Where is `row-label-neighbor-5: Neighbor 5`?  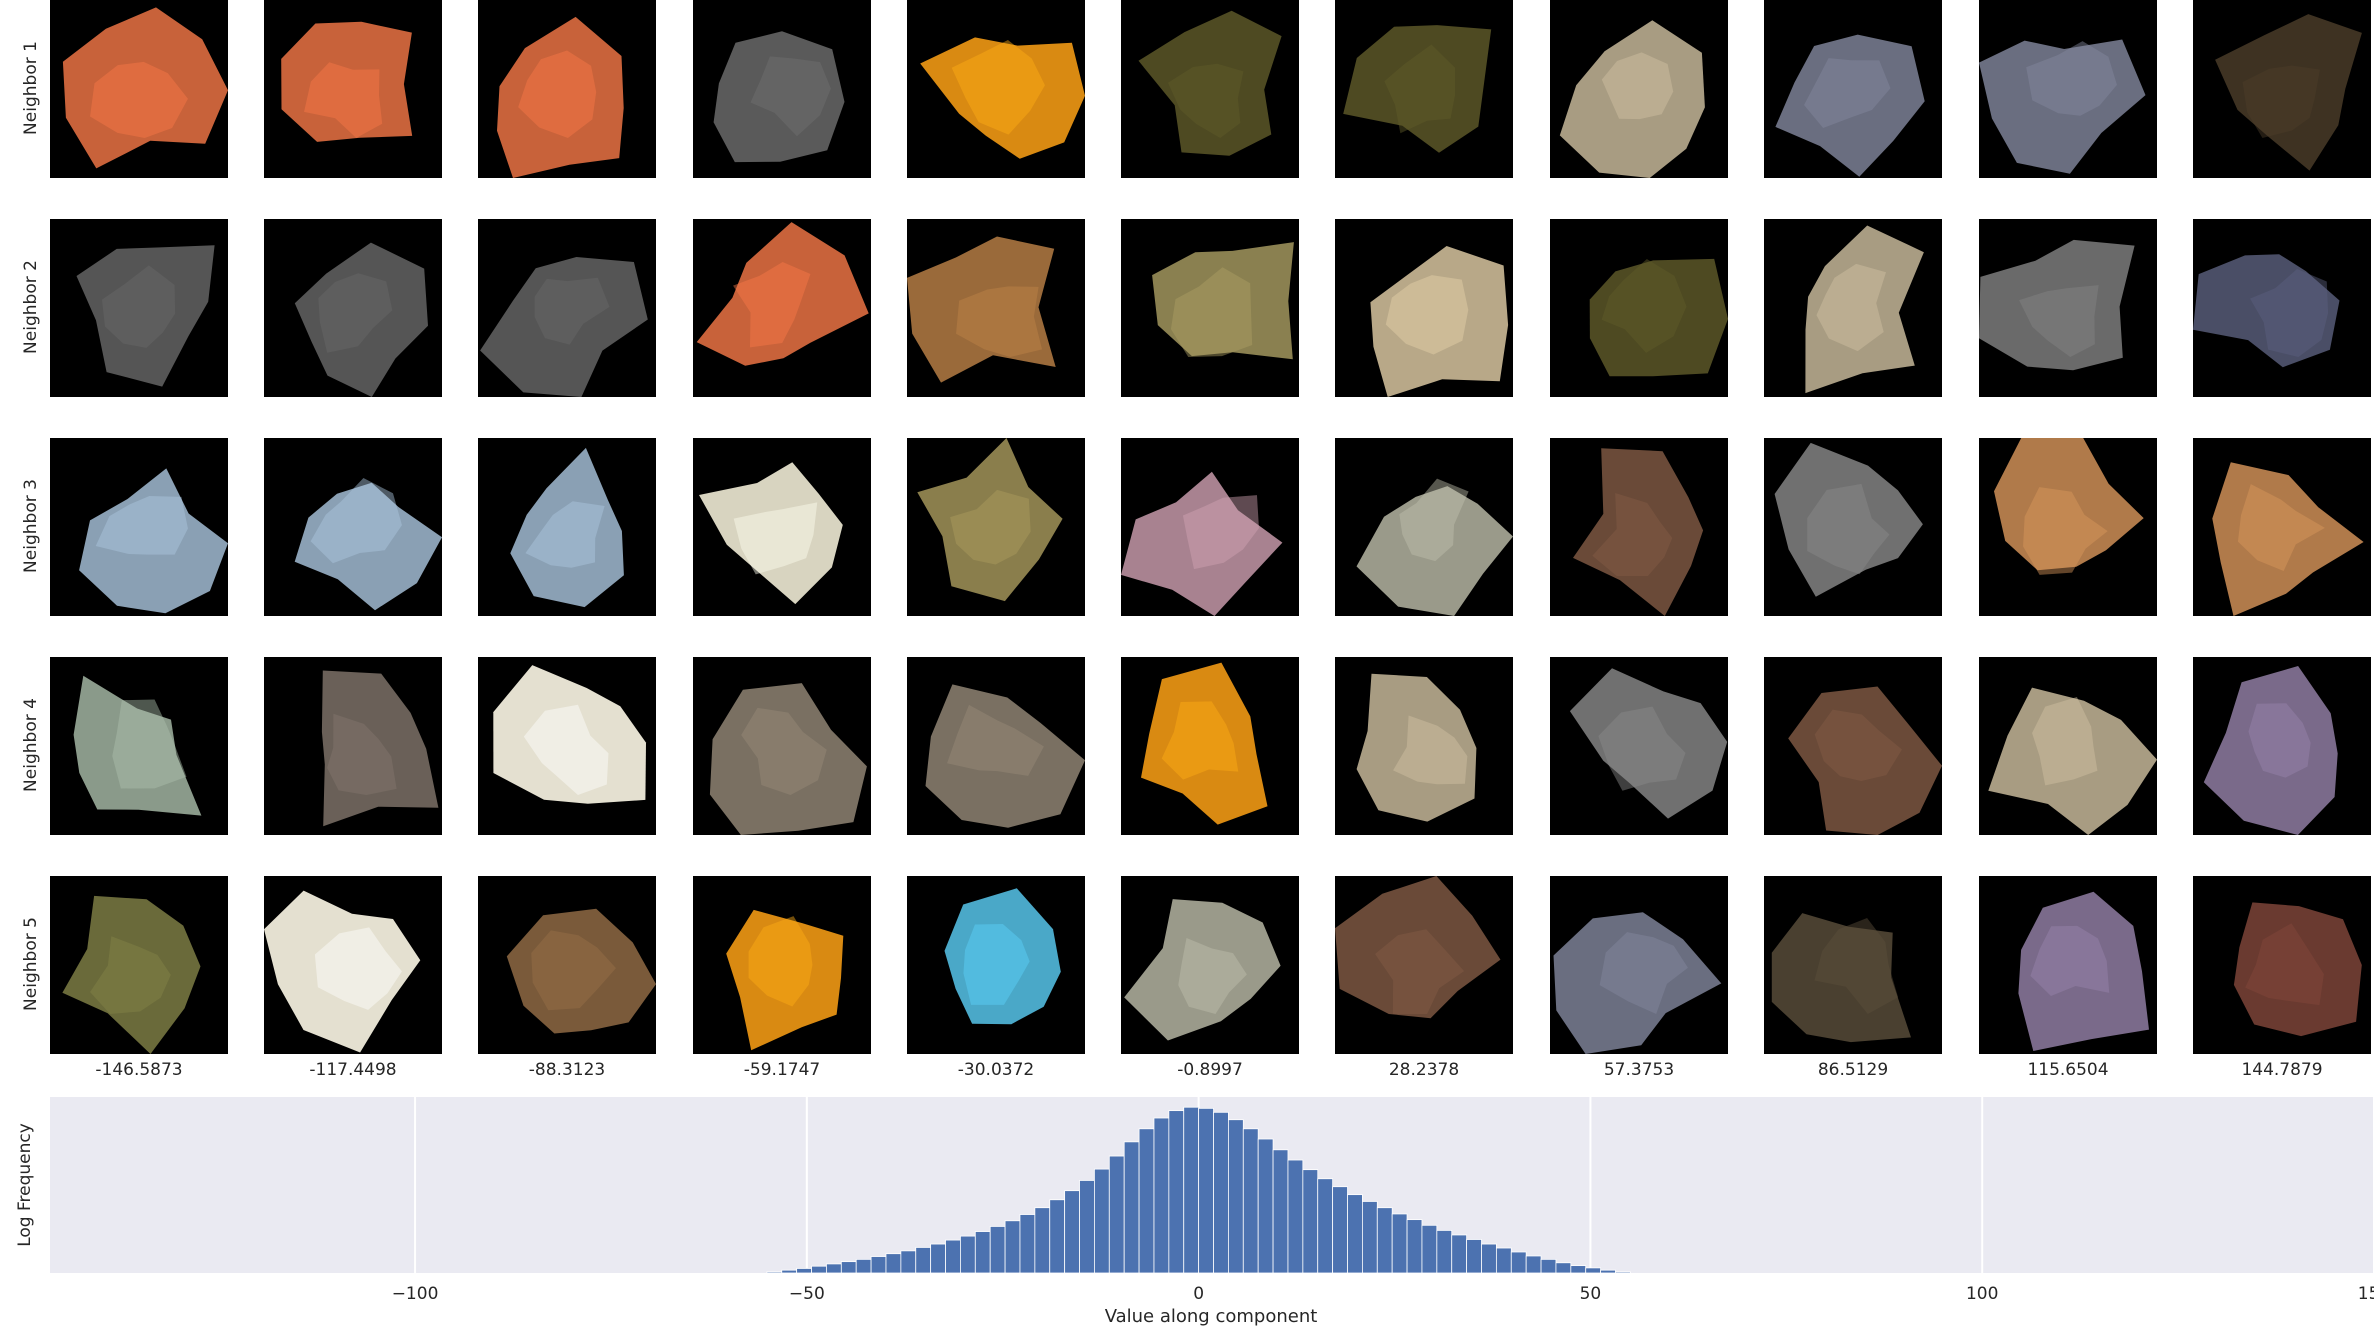
row-label-neighbor-5: Neighbor 5 is located at coordinates (31, 964).